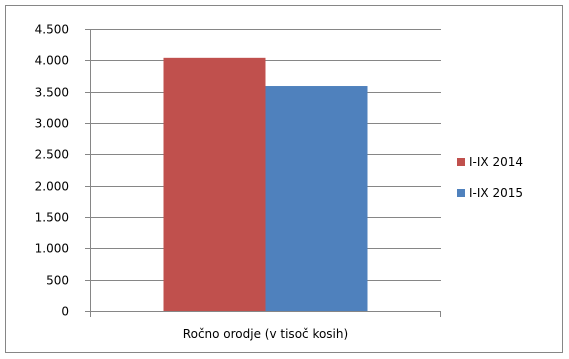 The height and width of the screenshot is (359, 569). What do you see at coordinates (496, 162) in the screenshot?
I see `legend-label: I-IX 2014` at bounding box center [496, 162].